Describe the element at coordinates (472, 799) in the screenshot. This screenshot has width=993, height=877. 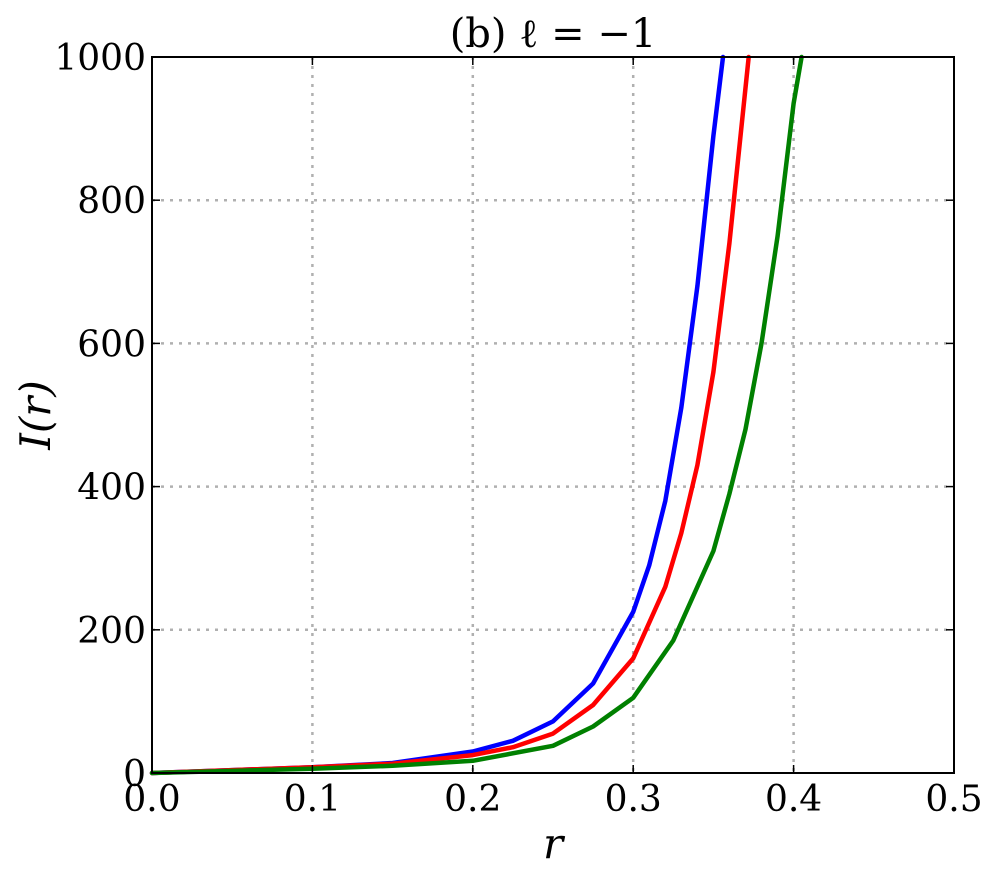
I see `x-tick-label: 0.2` at that location.